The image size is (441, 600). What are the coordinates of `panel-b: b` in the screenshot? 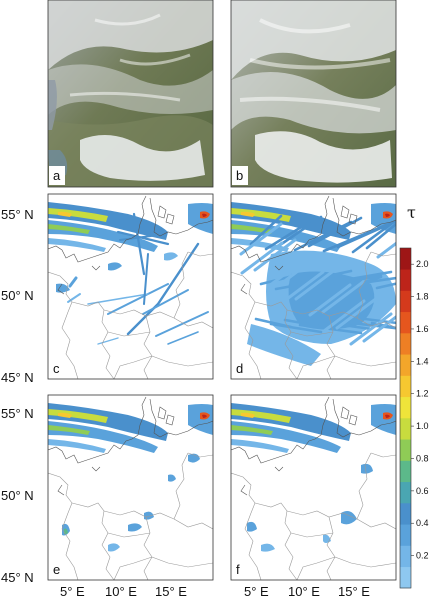 It's located at (313, 94).